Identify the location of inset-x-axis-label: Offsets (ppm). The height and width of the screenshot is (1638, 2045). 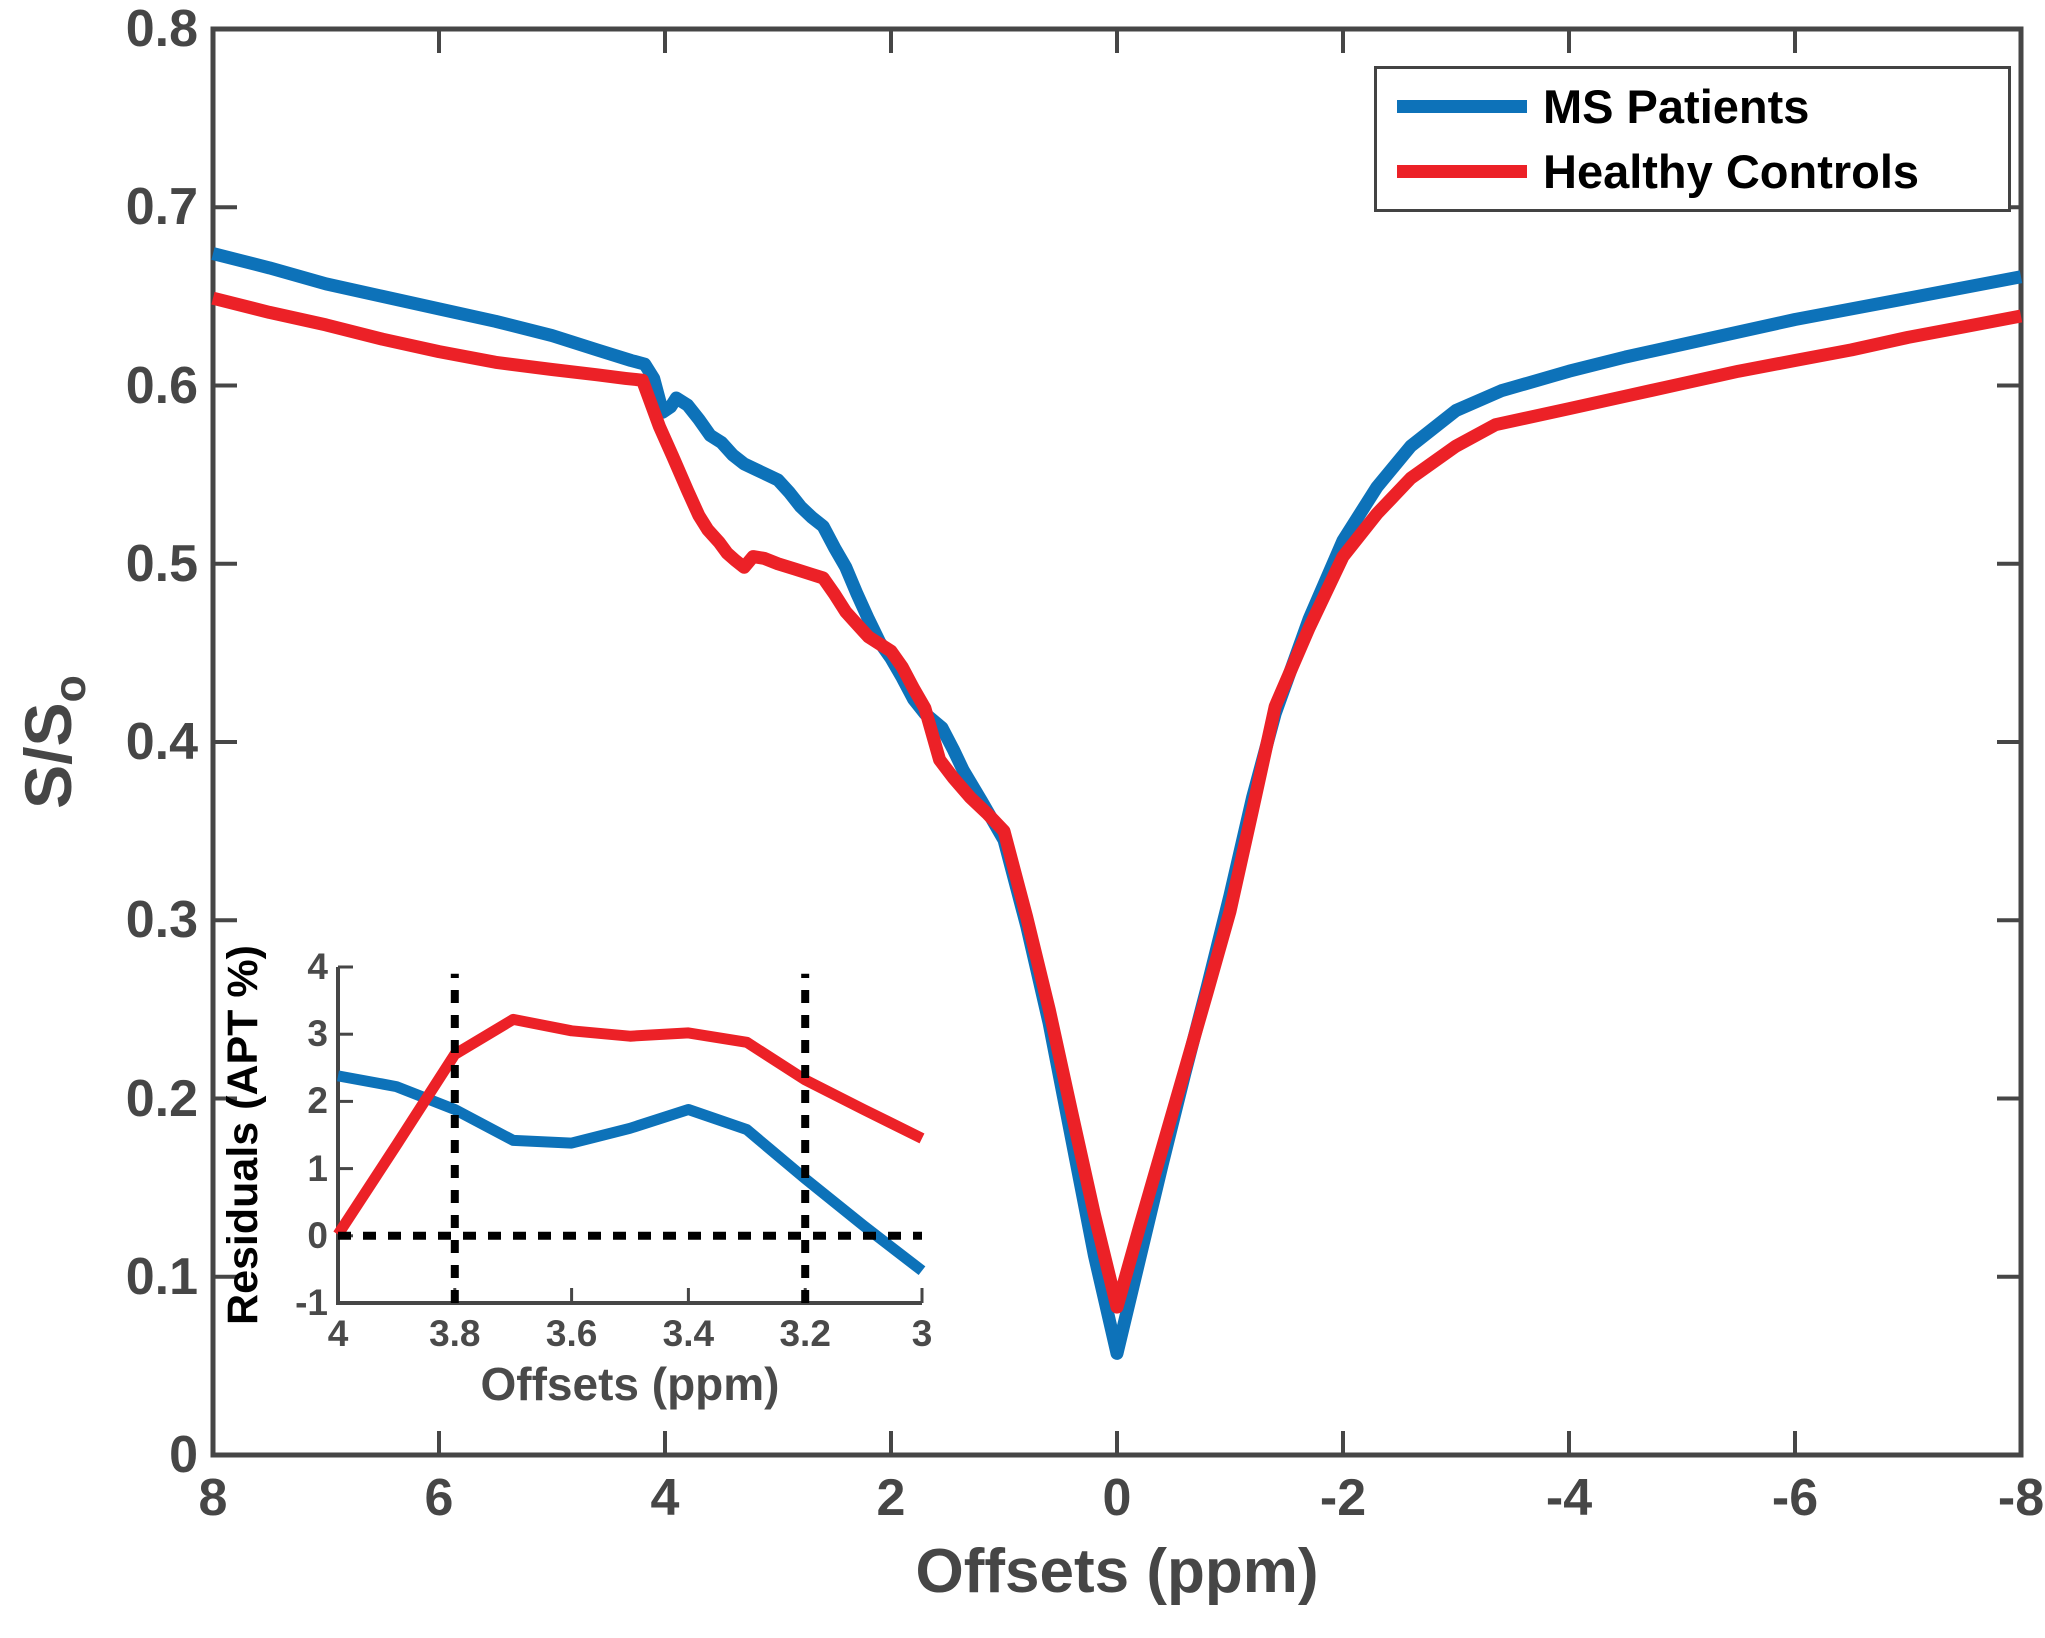
(630, 1384).